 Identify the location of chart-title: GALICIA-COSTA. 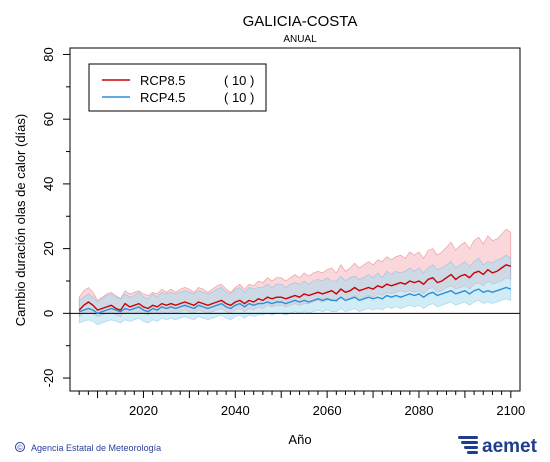
(300, 21).